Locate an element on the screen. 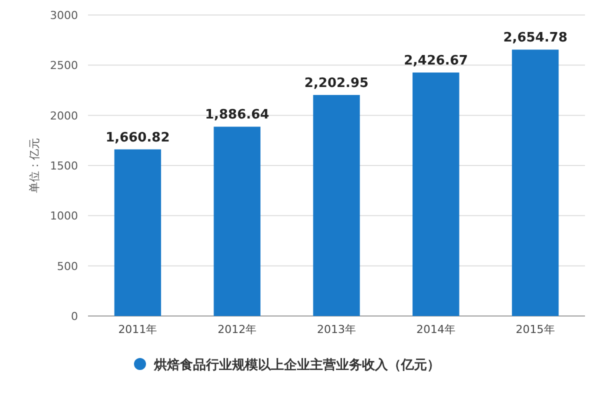 The height and width of the screenshot is (400, 600). x-tick-label: 2011年 is located at coordinates (138, 329).